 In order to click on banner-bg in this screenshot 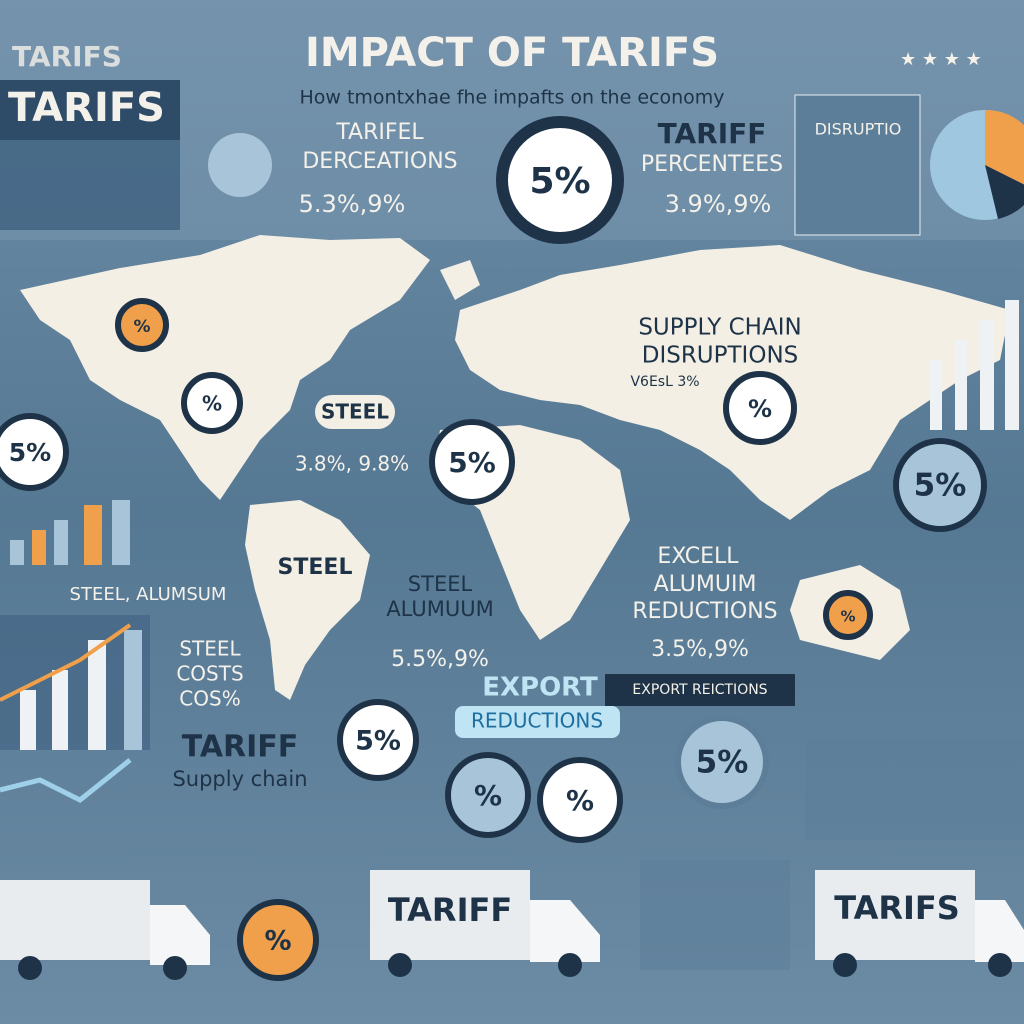, I will do `click(90, 110)`.